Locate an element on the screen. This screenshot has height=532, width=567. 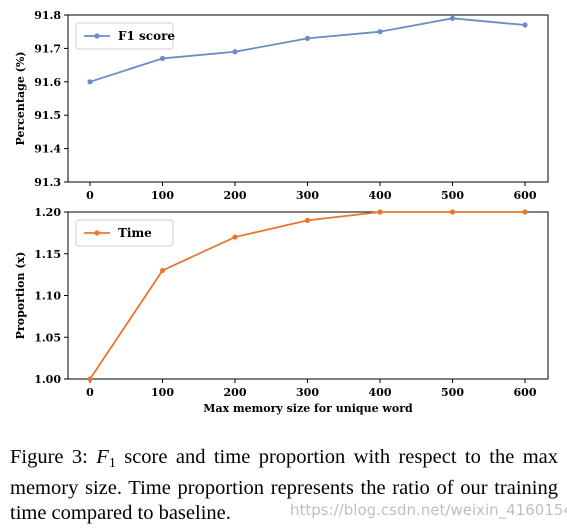
legend: F1 score is located at coordinates (125, 36).